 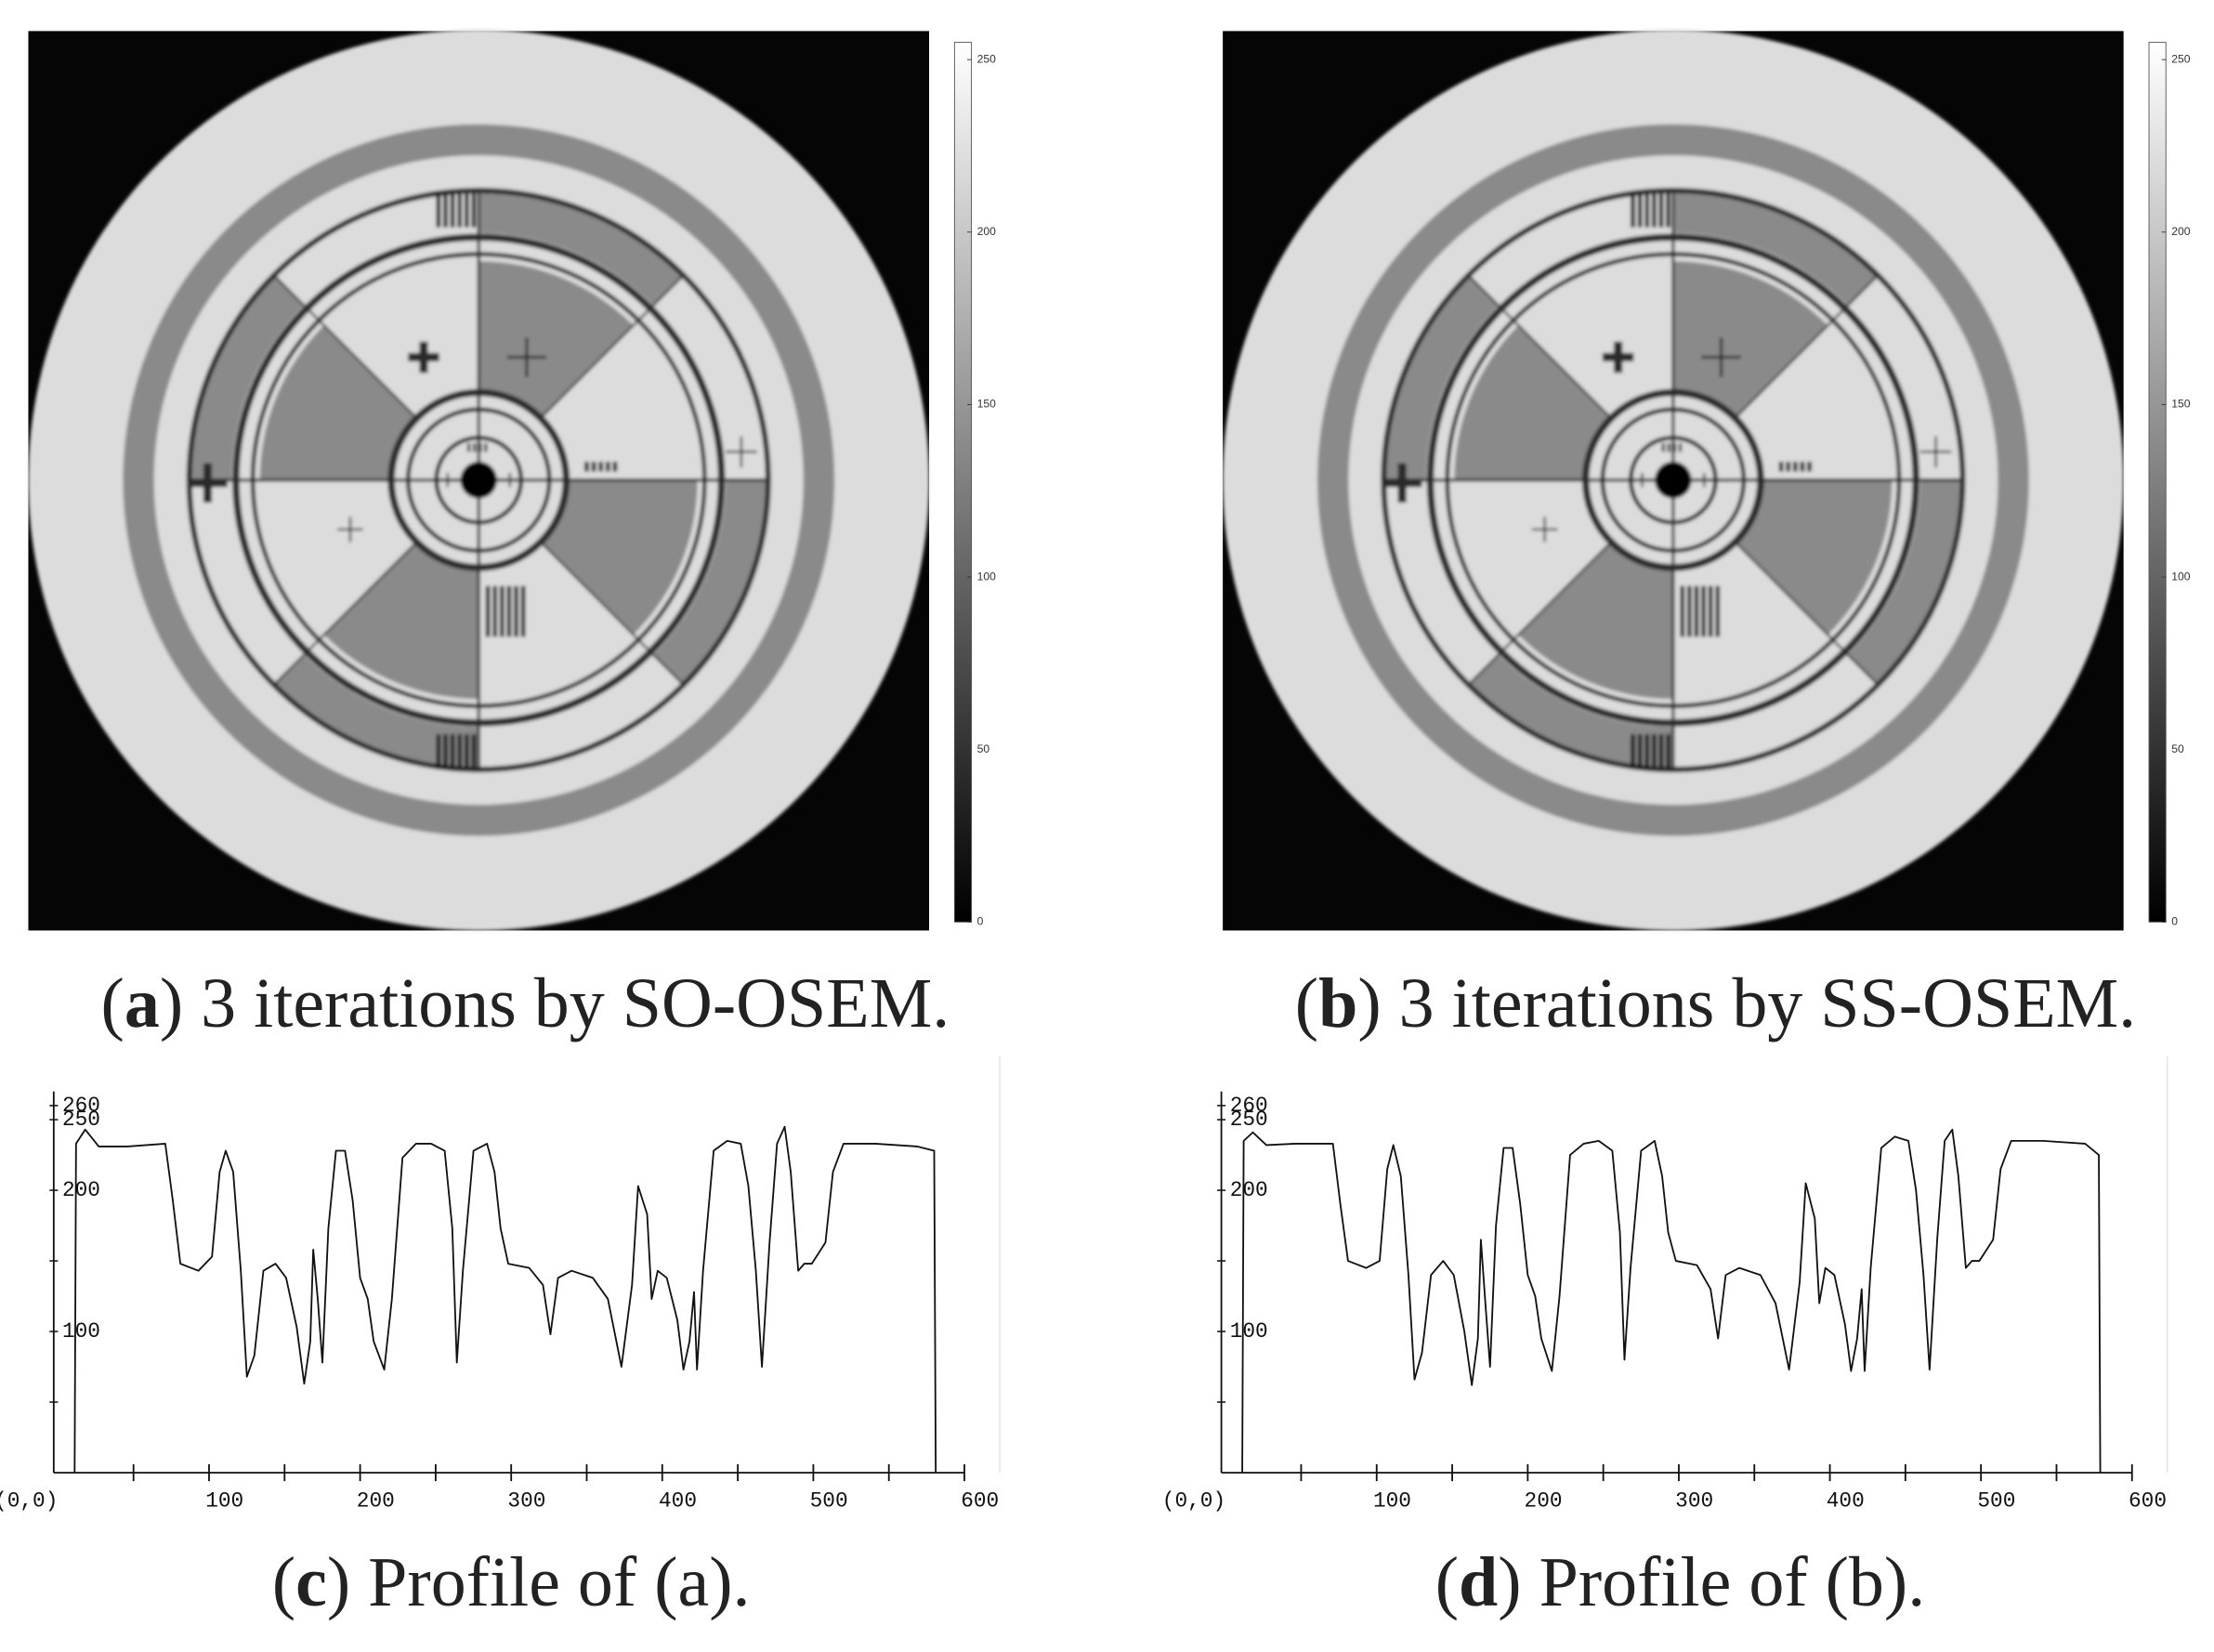 I want to click on caption: (d) Profile of (b)., so click(x=1680, y=1582).